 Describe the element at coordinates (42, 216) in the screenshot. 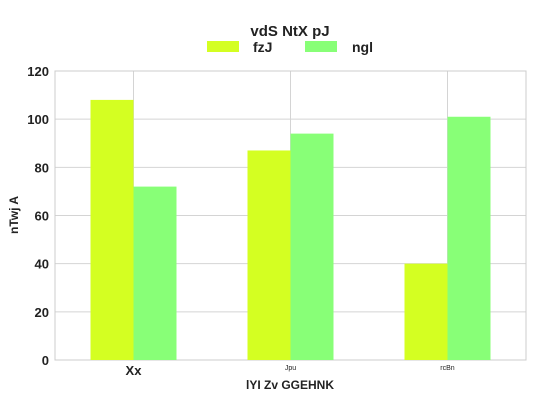

I see `y-tick-label: 60` at that location.